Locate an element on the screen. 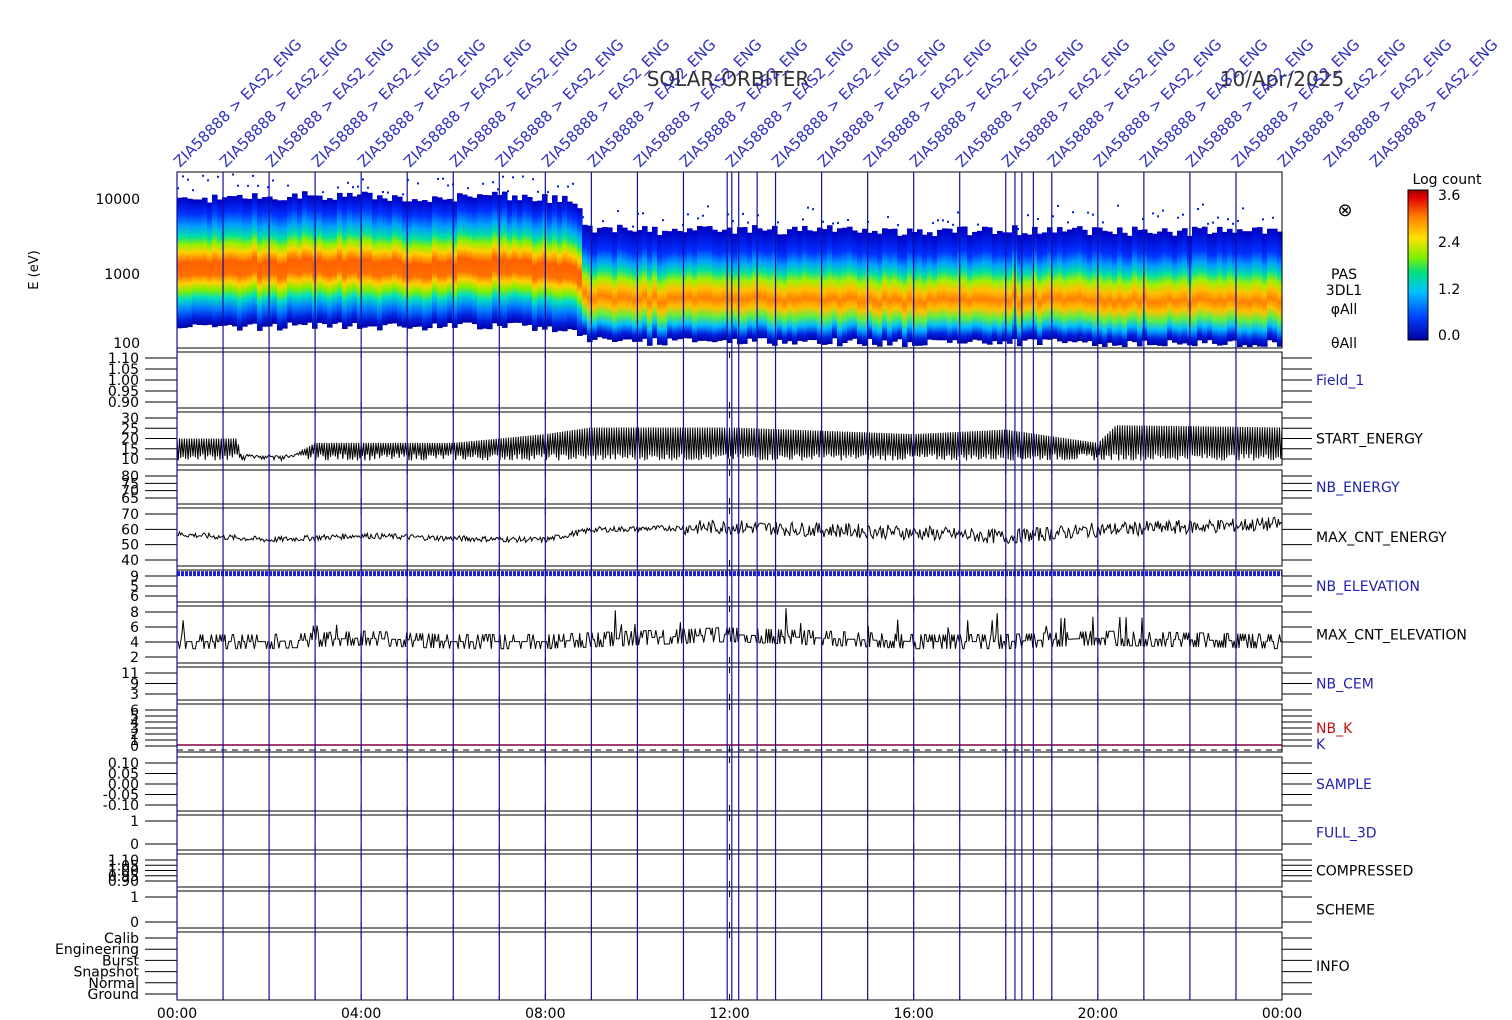 Image resolution: width=1512 pixels, height=1020 pixels. time-axis: 00:00 04:00 08:00 12:00 16:00 20:00 00:00 is located at coordinates (729, 1013).